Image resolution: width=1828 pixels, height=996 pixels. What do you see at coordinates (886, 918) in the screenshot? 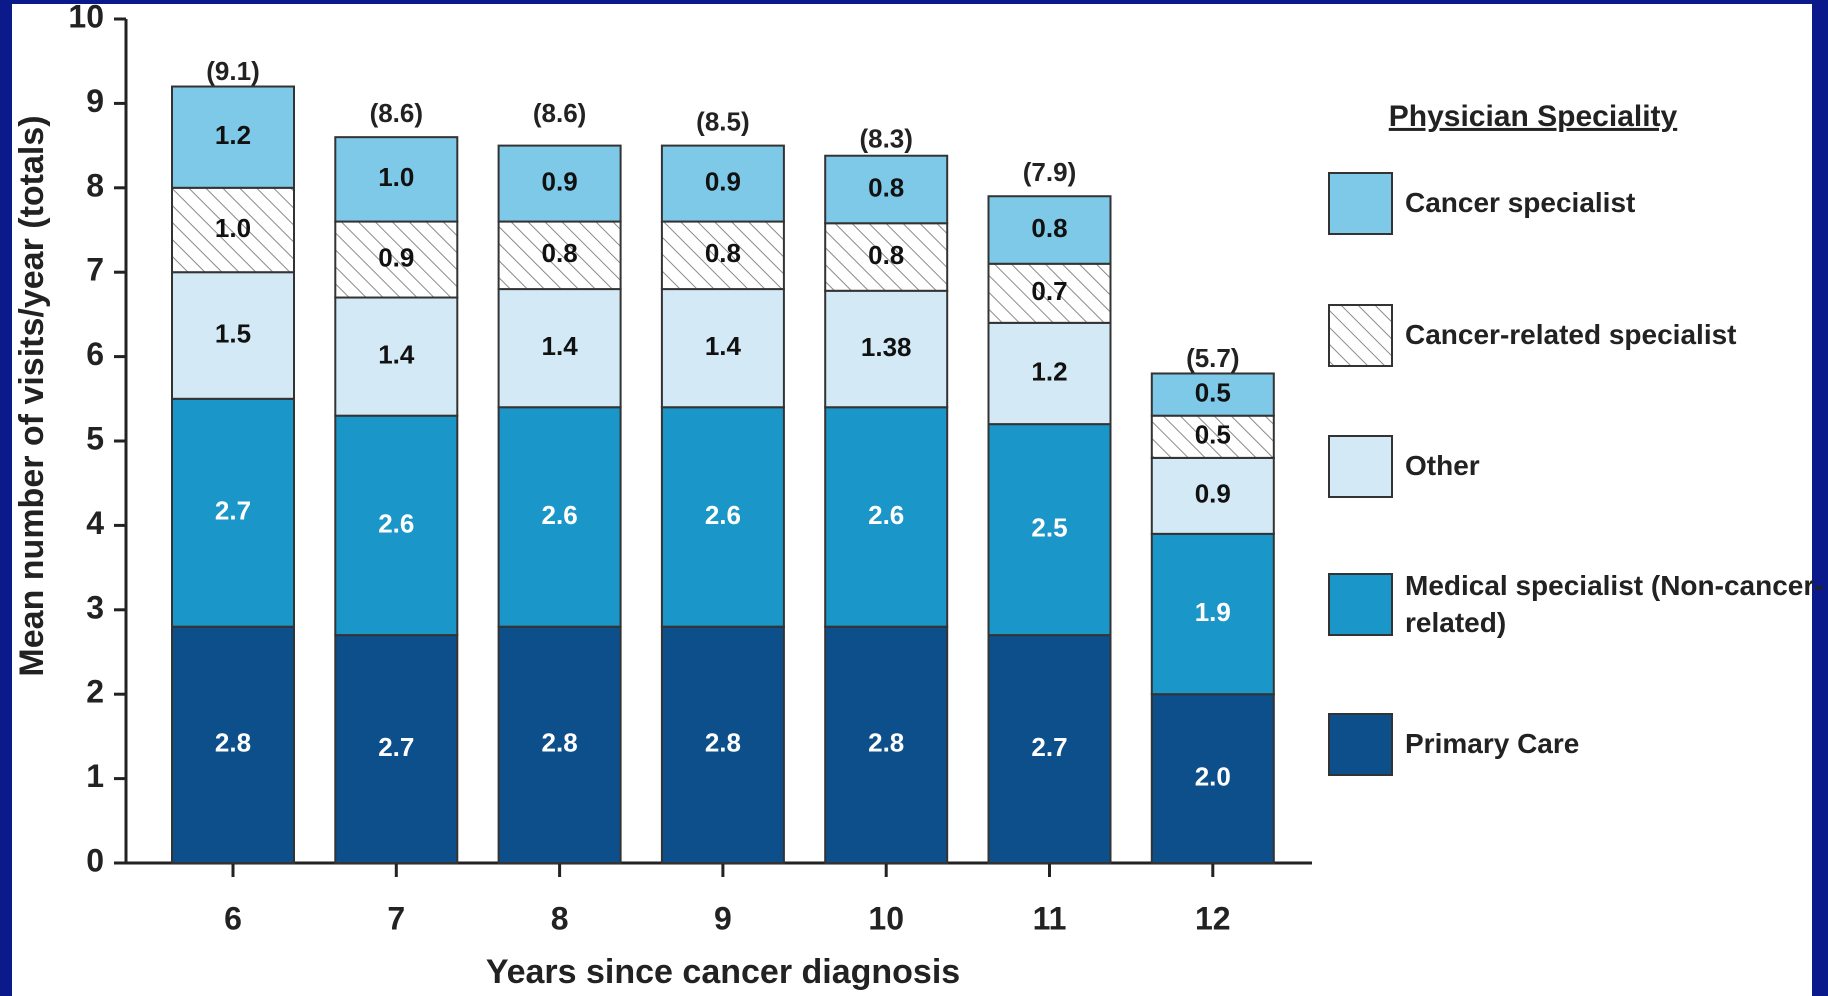
I see `x-tick-label: 10` at bounding box center [886, 918].